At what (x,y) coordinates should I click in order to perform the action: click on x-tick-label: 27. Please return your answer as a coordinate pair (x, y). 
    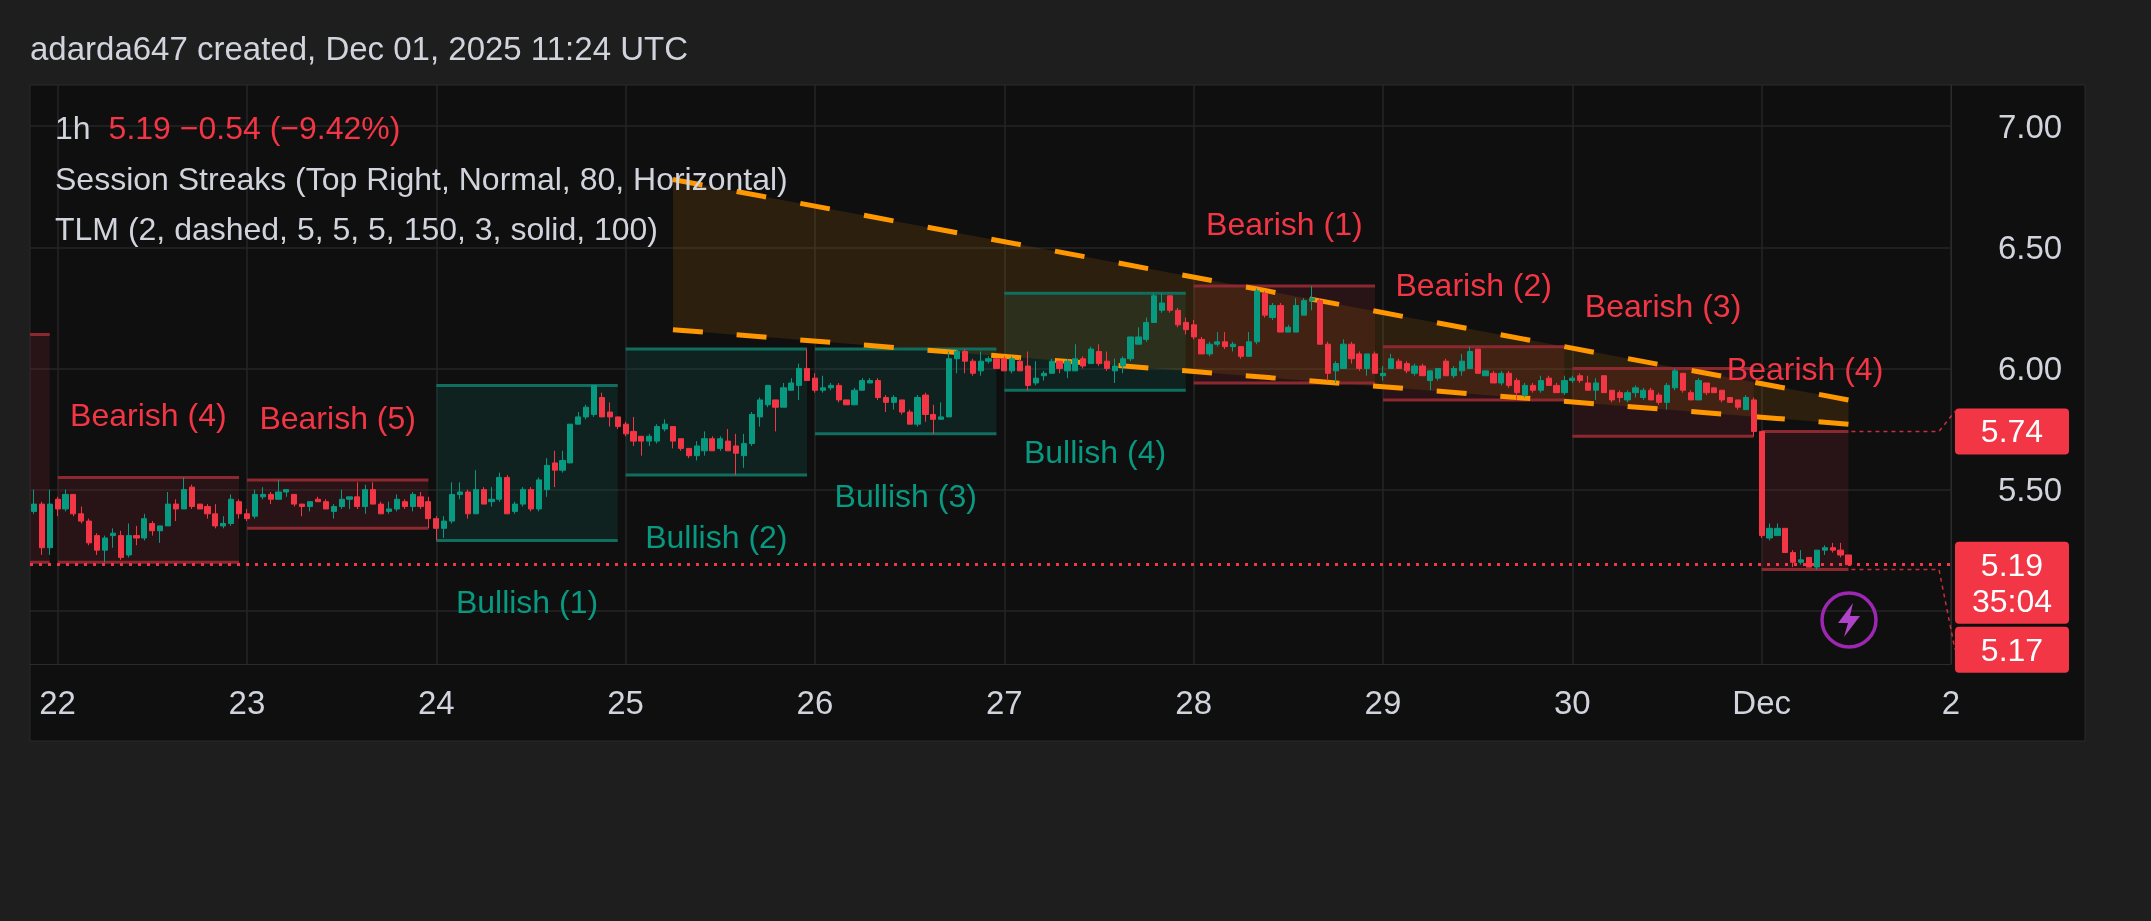
    Looking at the image, I should click on (1004, 702).